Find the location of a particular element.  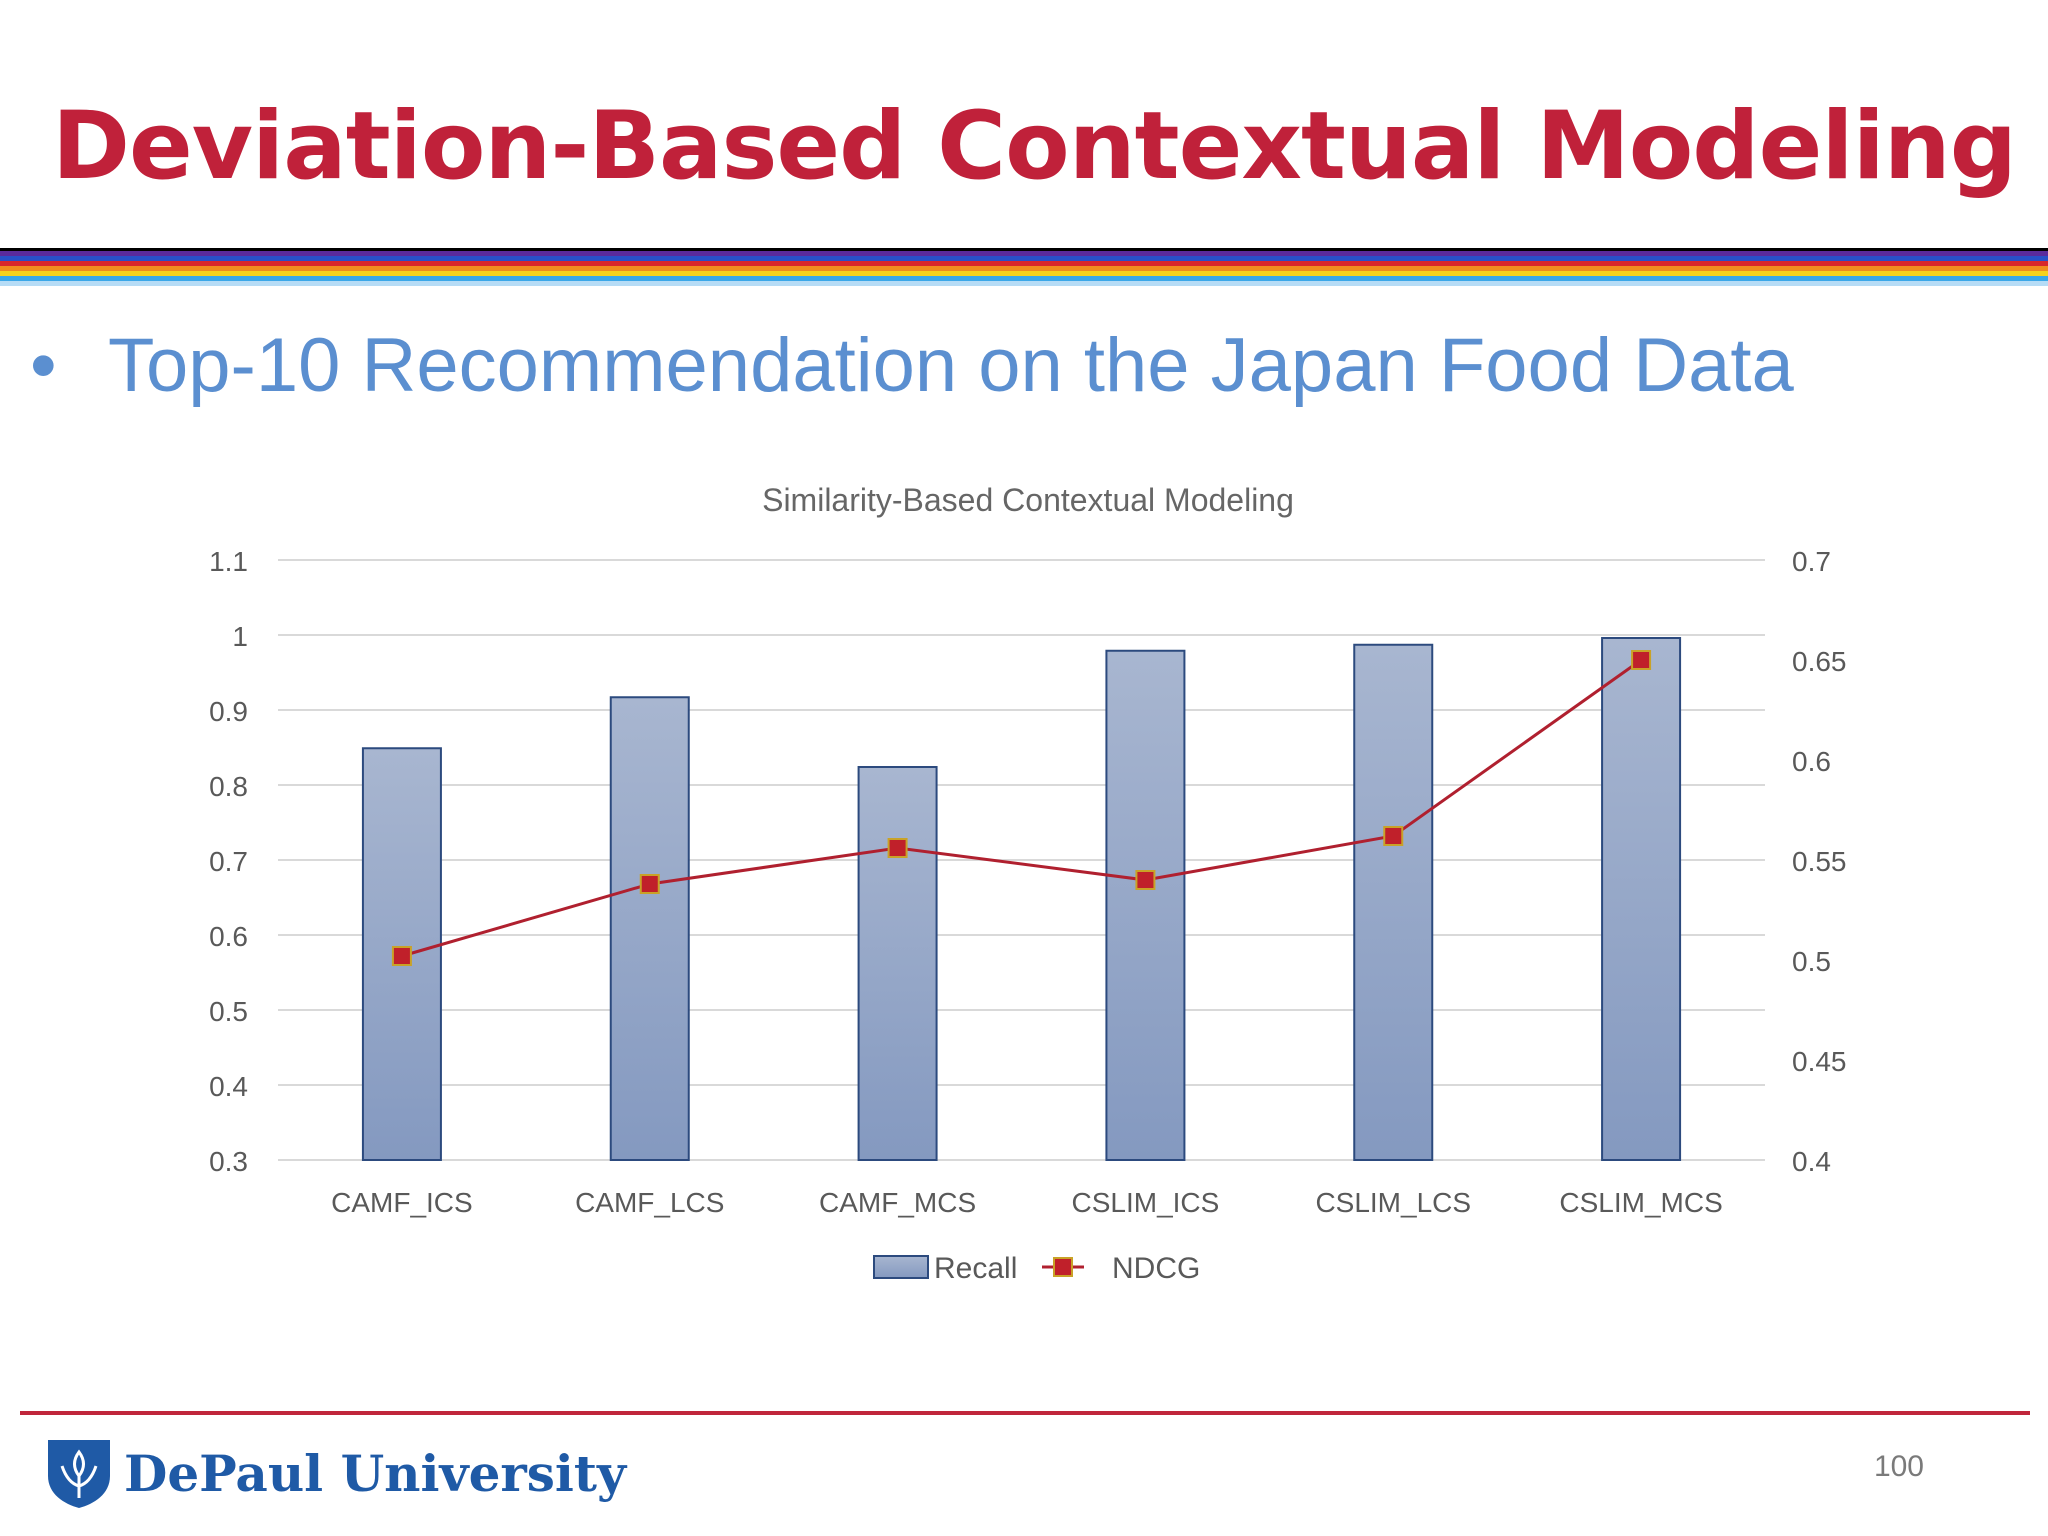

left-tick-label: 0.3 is located at coordinates (228, 1161).